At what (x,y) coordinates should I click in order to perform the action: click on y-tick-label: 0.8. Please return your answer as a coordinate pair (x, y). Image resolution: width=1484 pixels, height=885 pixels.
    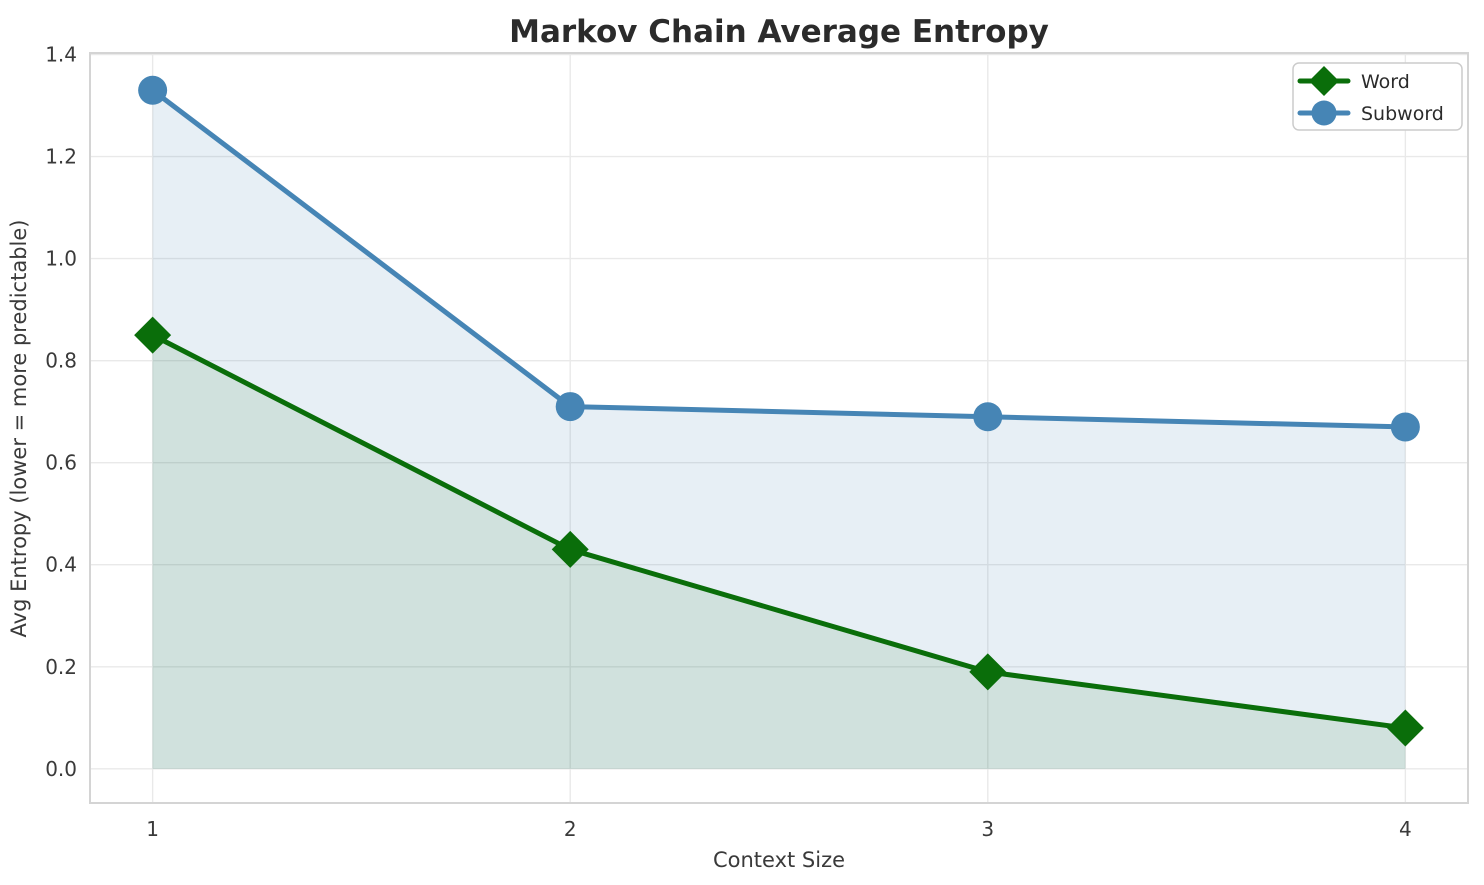
    Looking at the image, I should click on (61, 361).